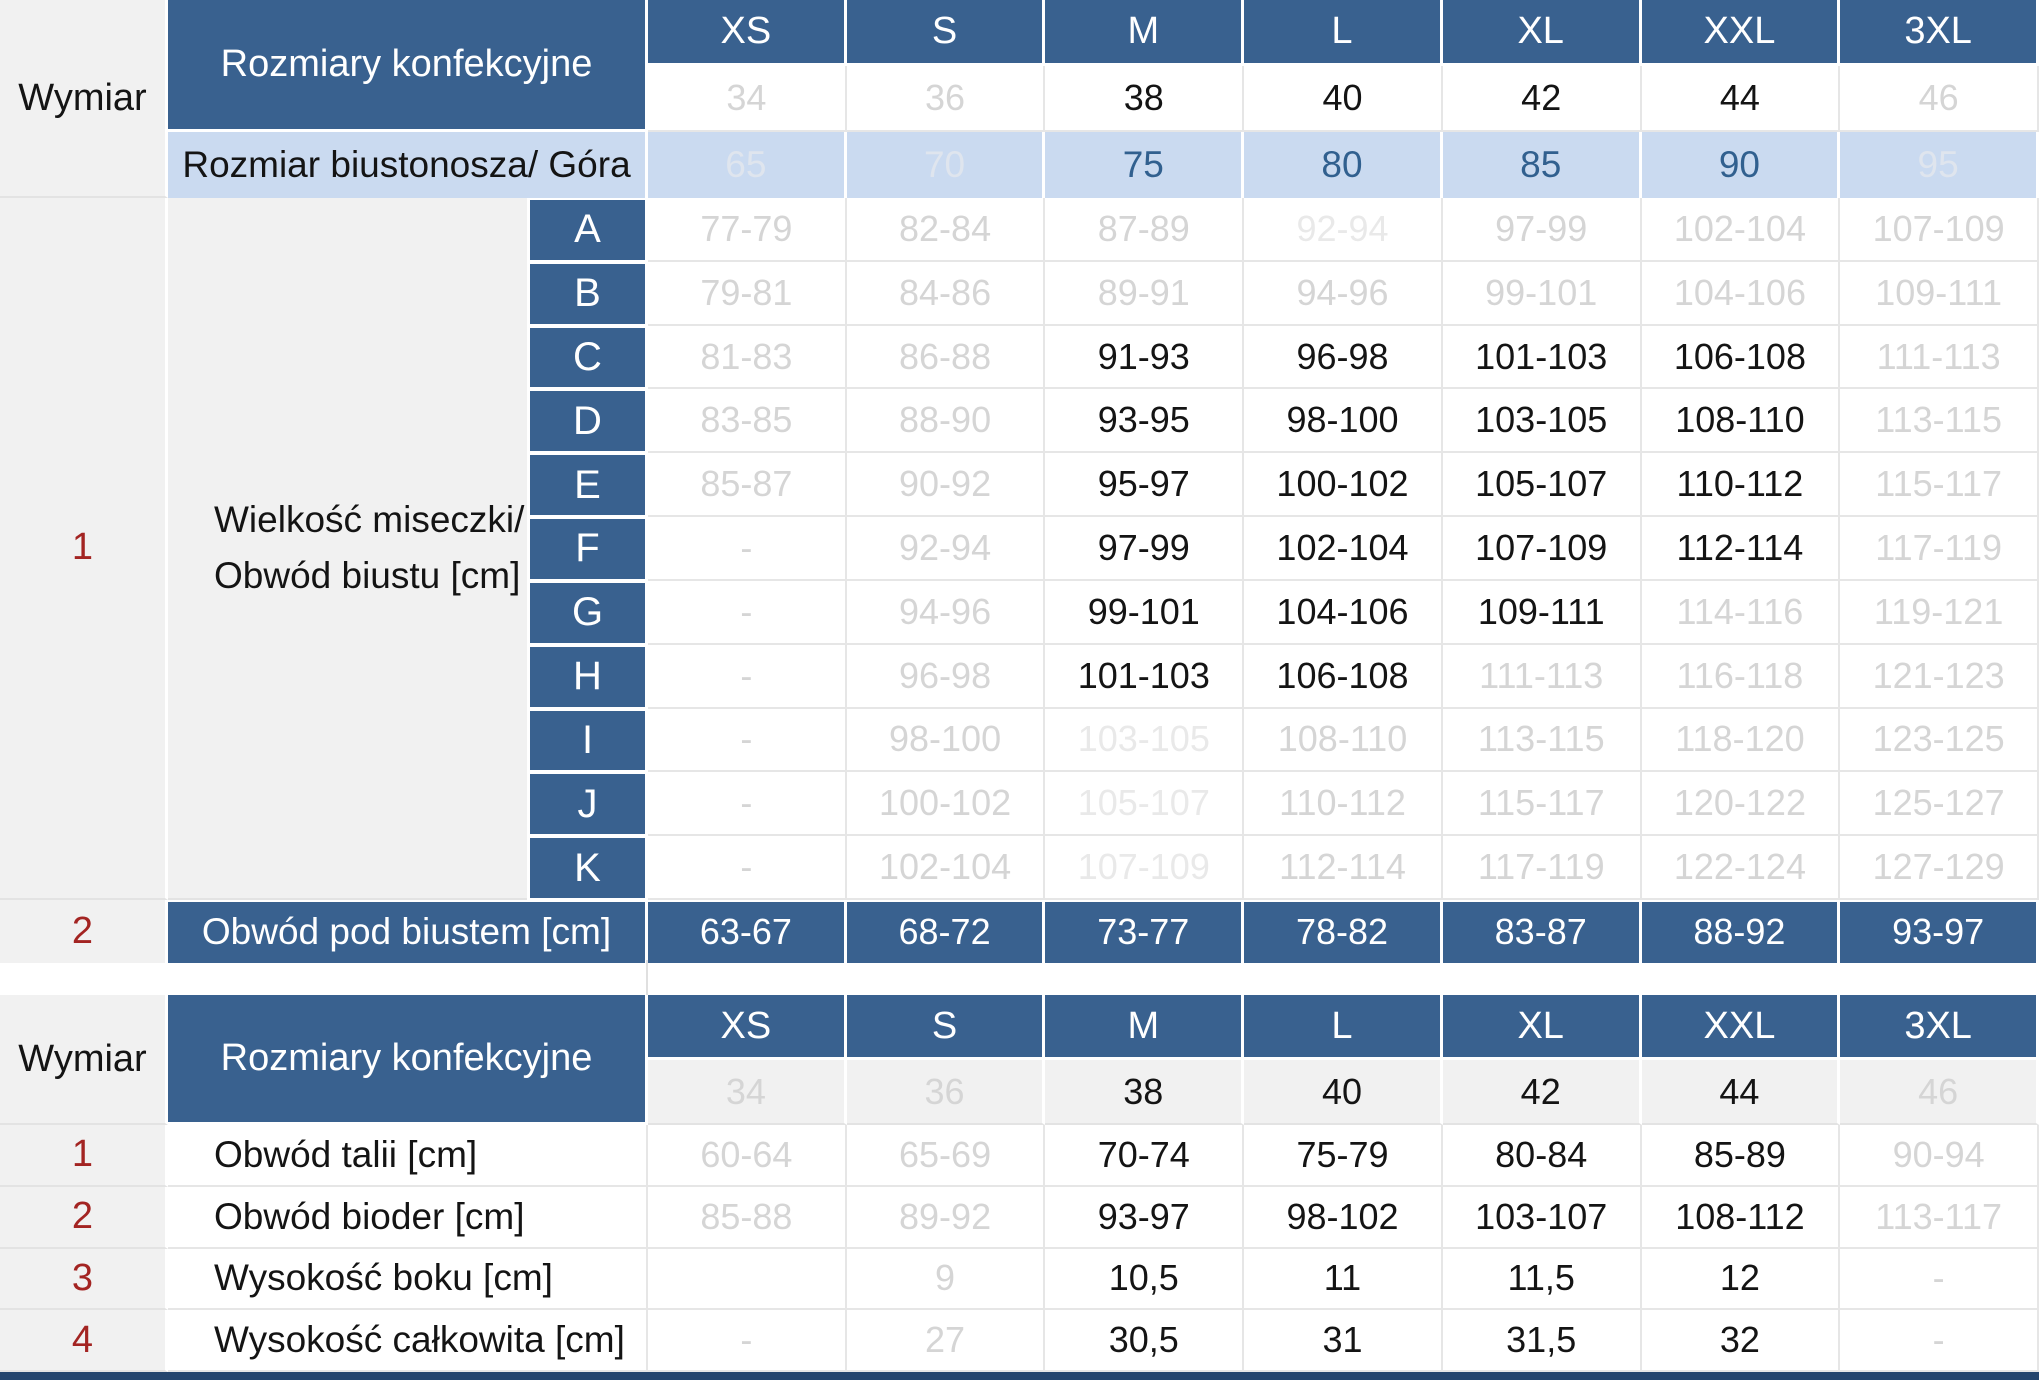 This screenshot has width=2039, height=1380. I want to click on measure-value-cell: 93-97, so click(1145, 1217).